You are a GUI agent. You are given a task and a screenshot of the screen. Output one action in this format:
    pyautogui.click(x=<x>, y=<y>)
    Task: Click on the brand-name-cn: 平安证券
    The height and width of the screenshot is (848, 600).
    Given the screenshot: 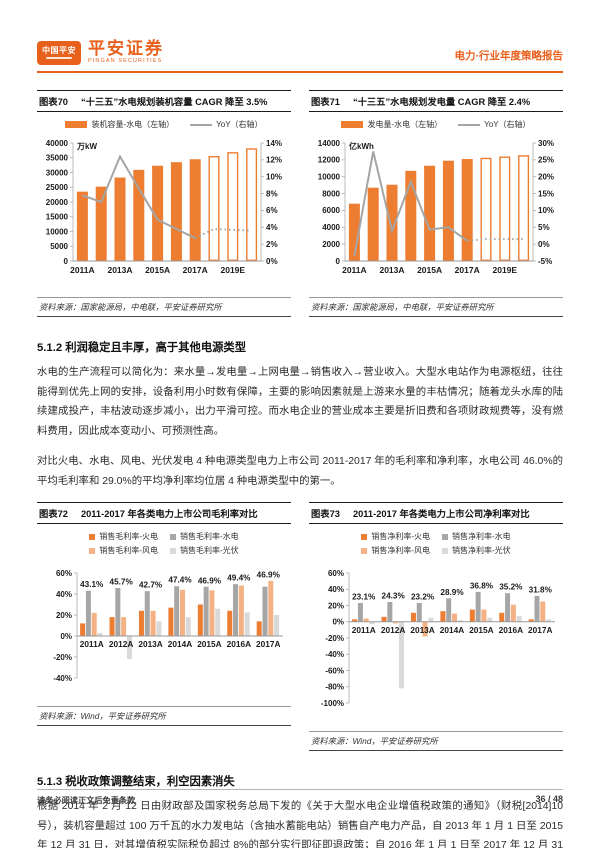 What is the action you would take?
    pyautogui.click(x=126, y=48)
    